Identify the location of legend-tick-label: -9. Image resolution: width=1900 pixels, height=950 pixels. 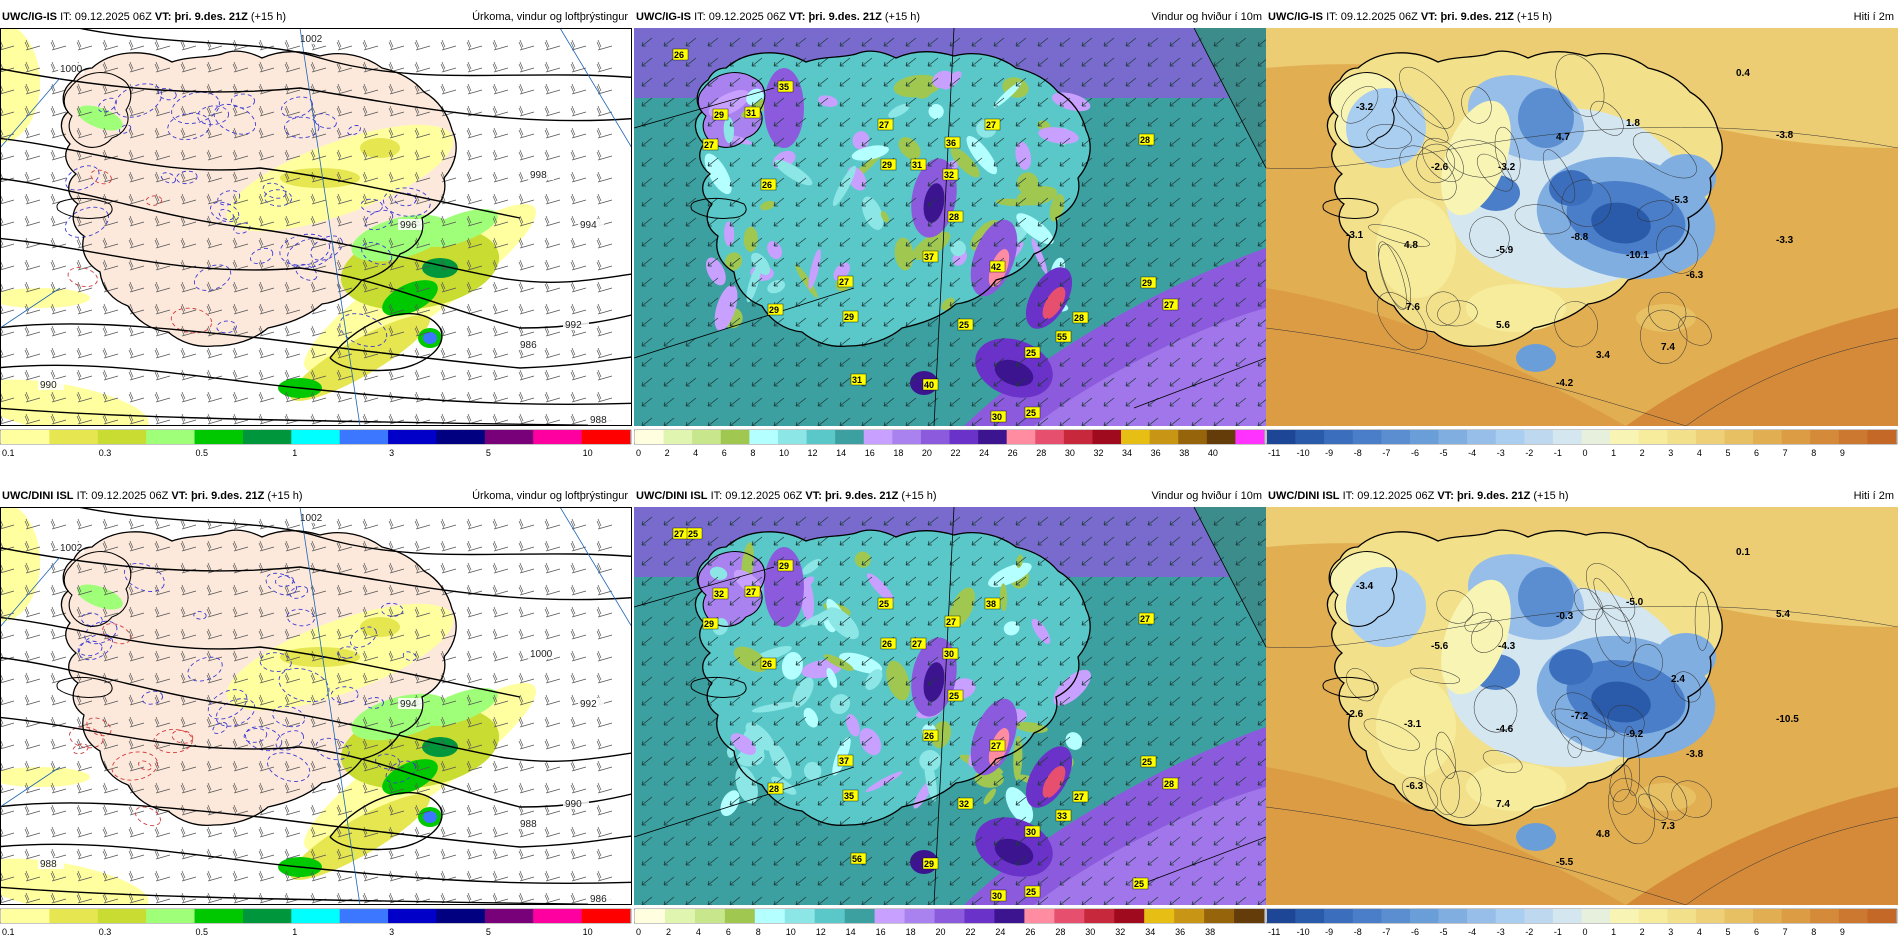
(1329, 932).